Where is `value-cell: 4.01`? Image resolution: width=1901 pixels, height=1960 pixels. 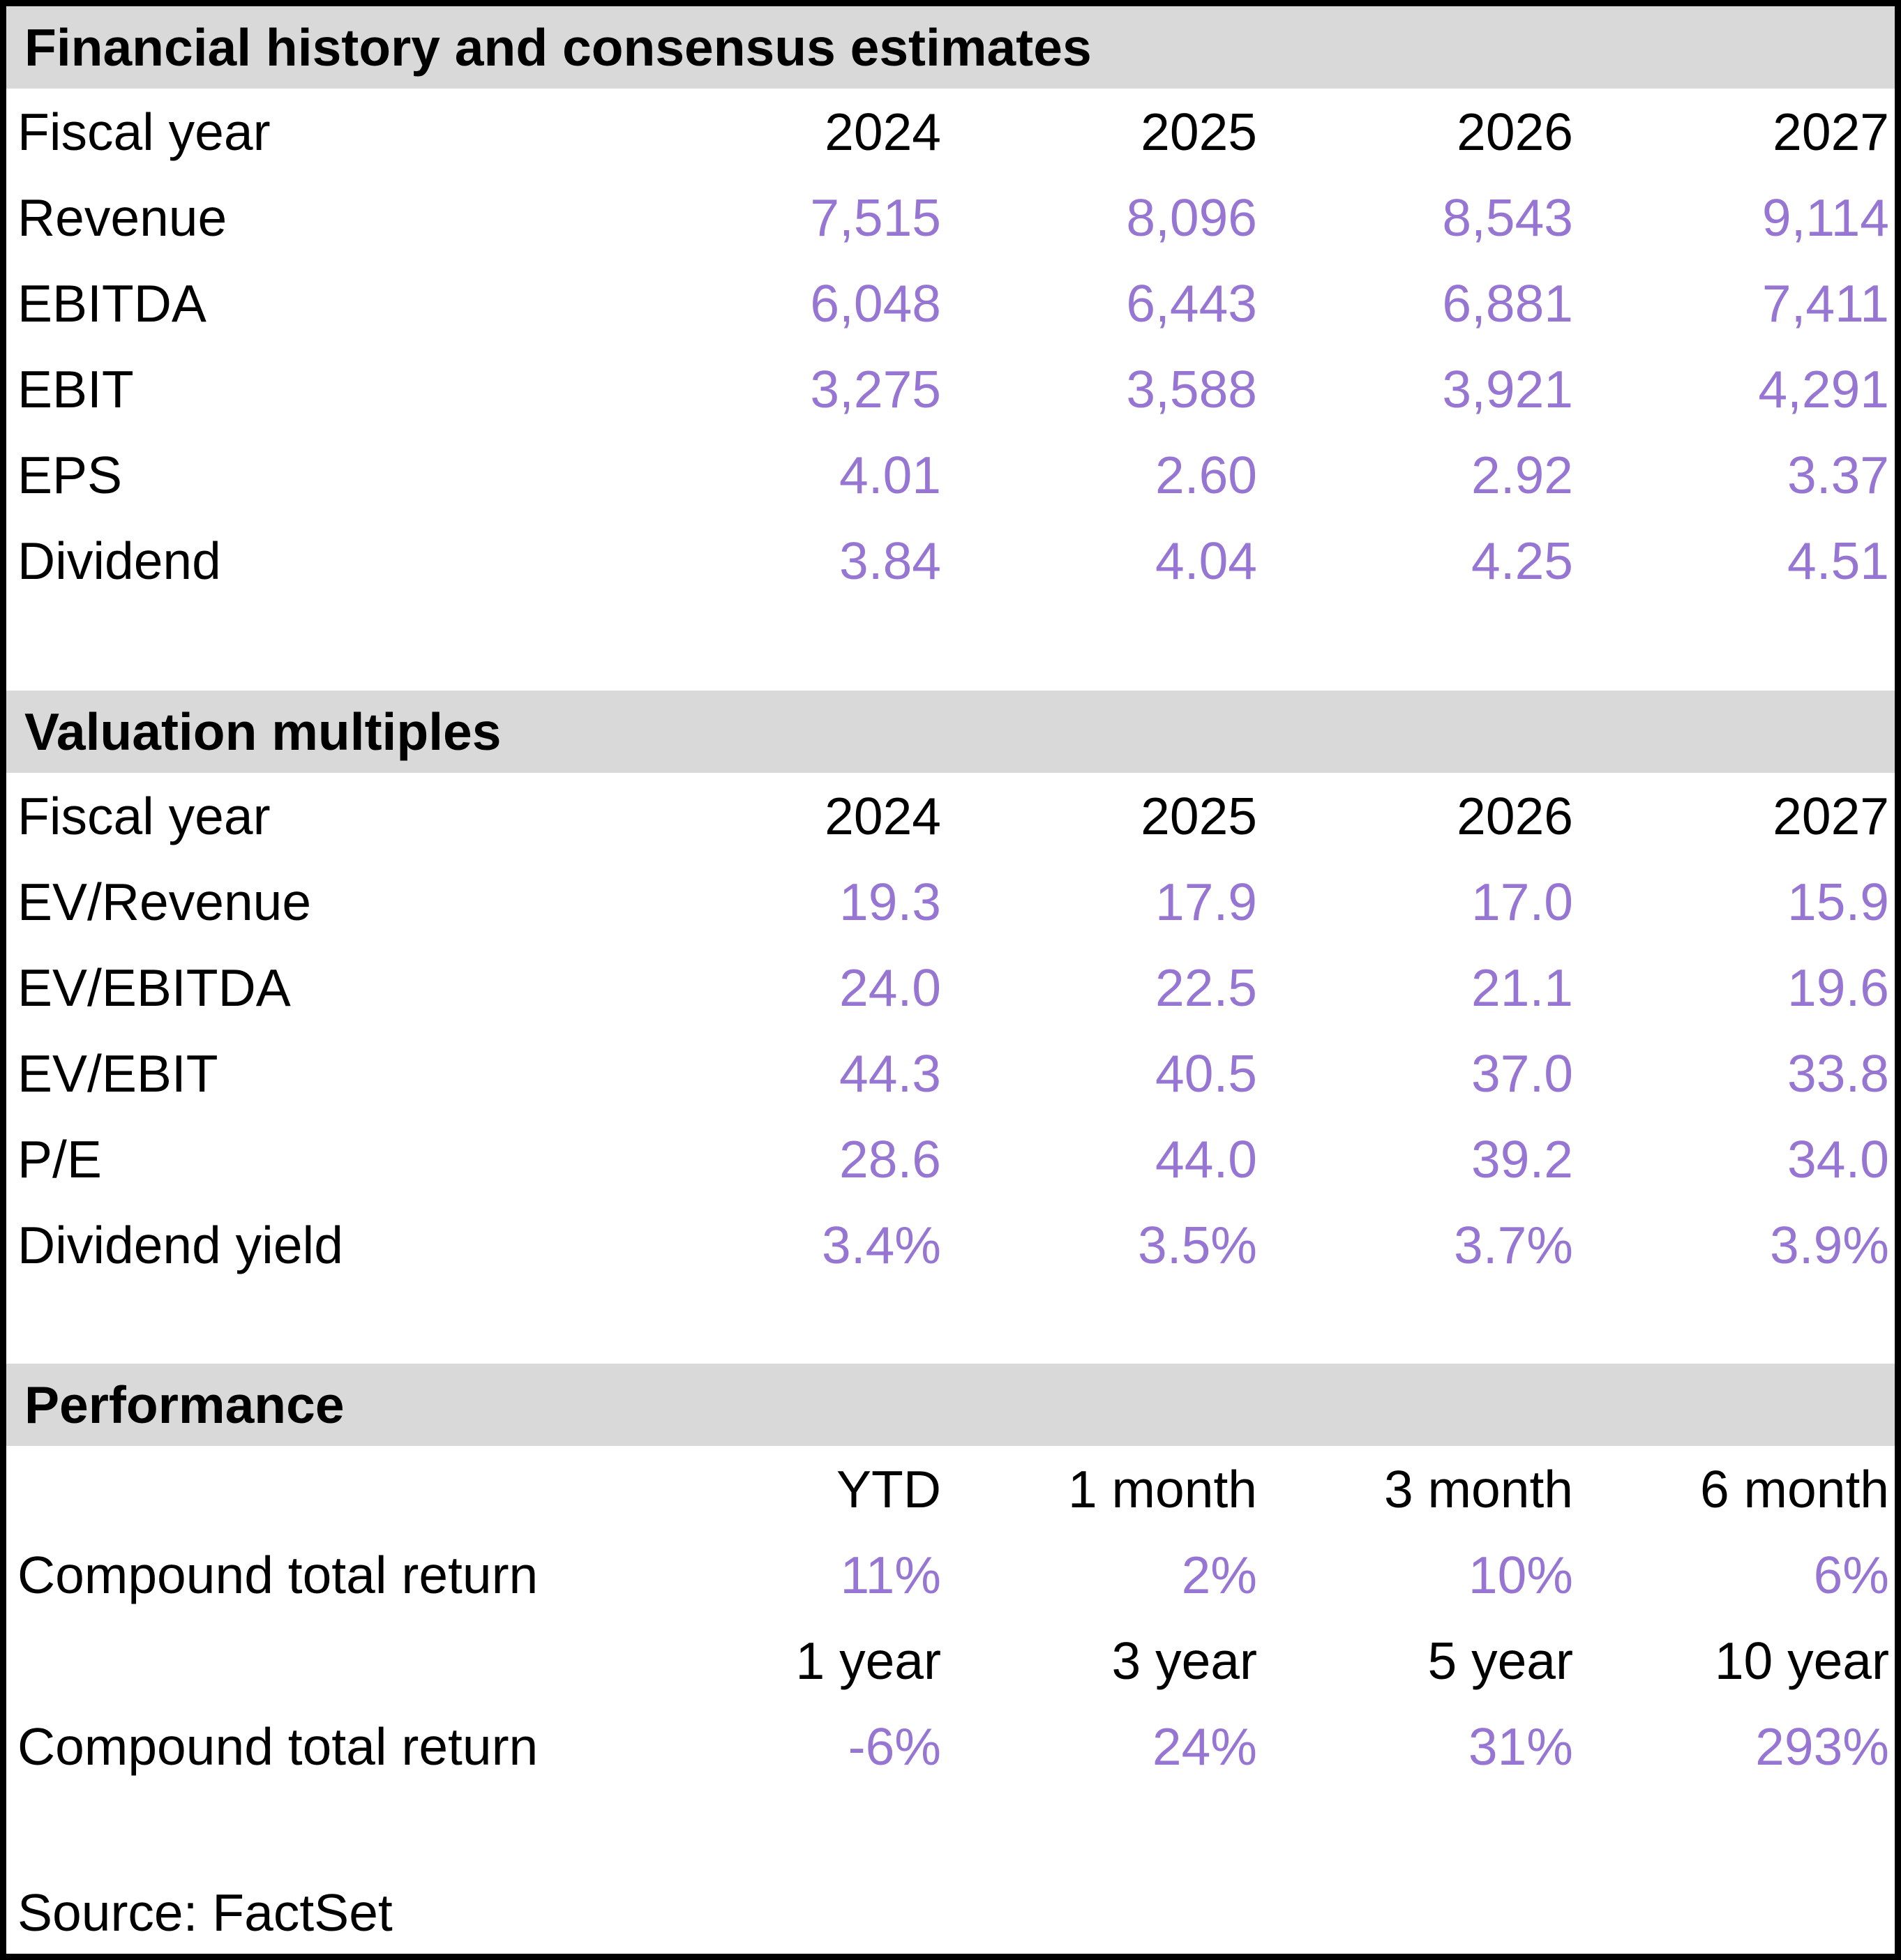 value-cell: 4.01 is located at coordinates (890, 474).